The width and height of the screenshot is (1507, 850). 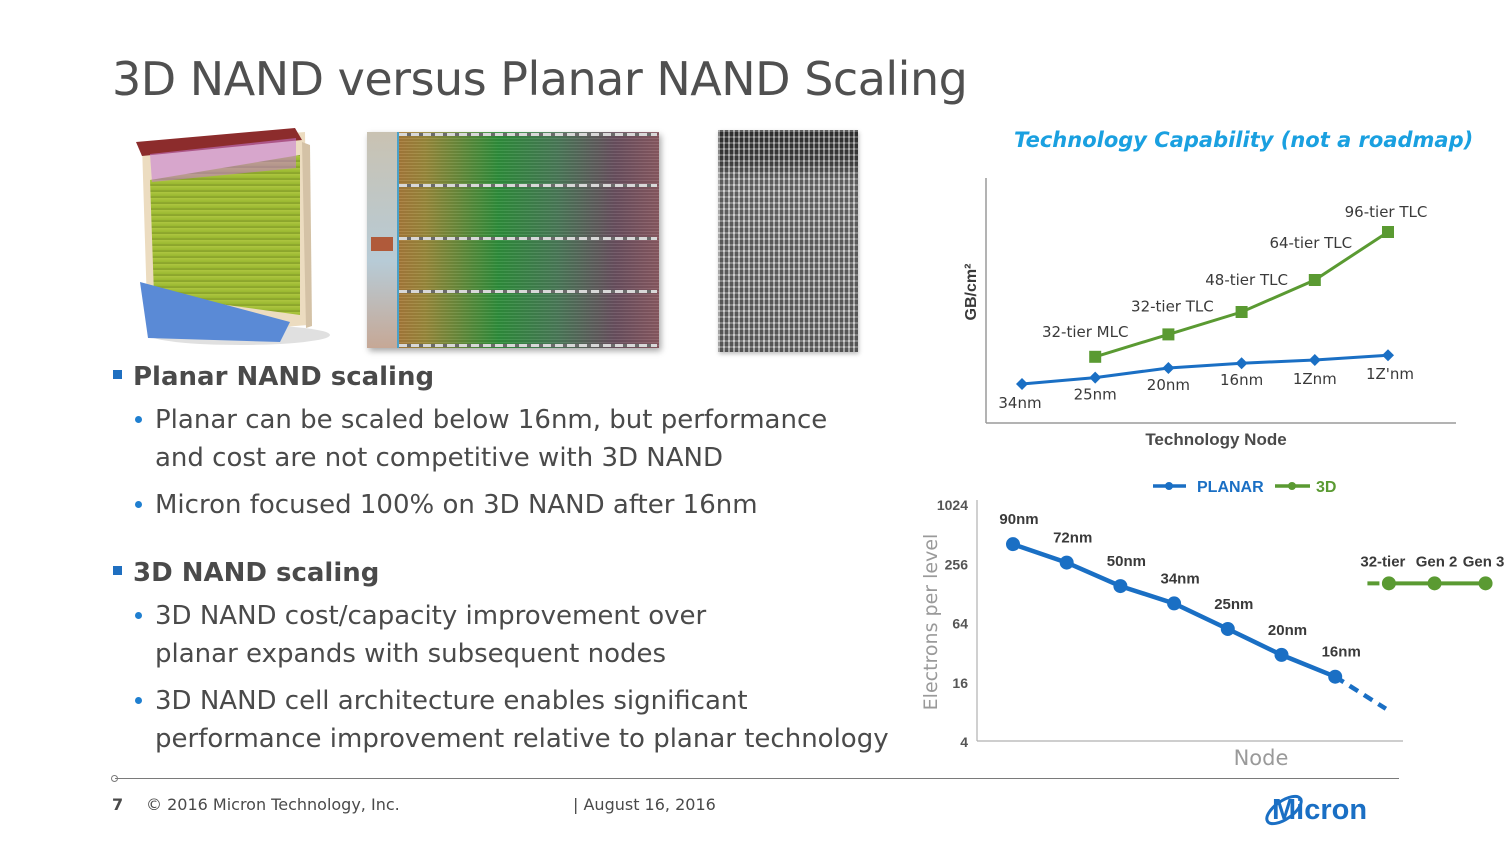 What do you see at coordinates (1292, 486) in the screenshot?
I see `legend-3d-marker` at bounding box center [1292, 486].